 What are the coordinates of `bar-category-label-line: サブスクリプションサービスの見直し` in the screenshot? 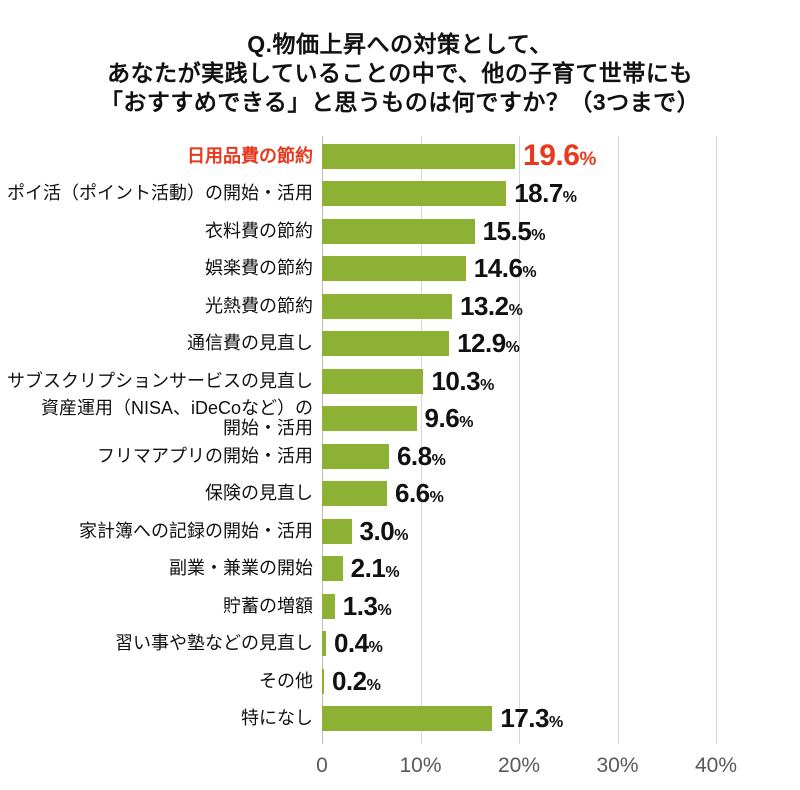 It's located at (160, 380).